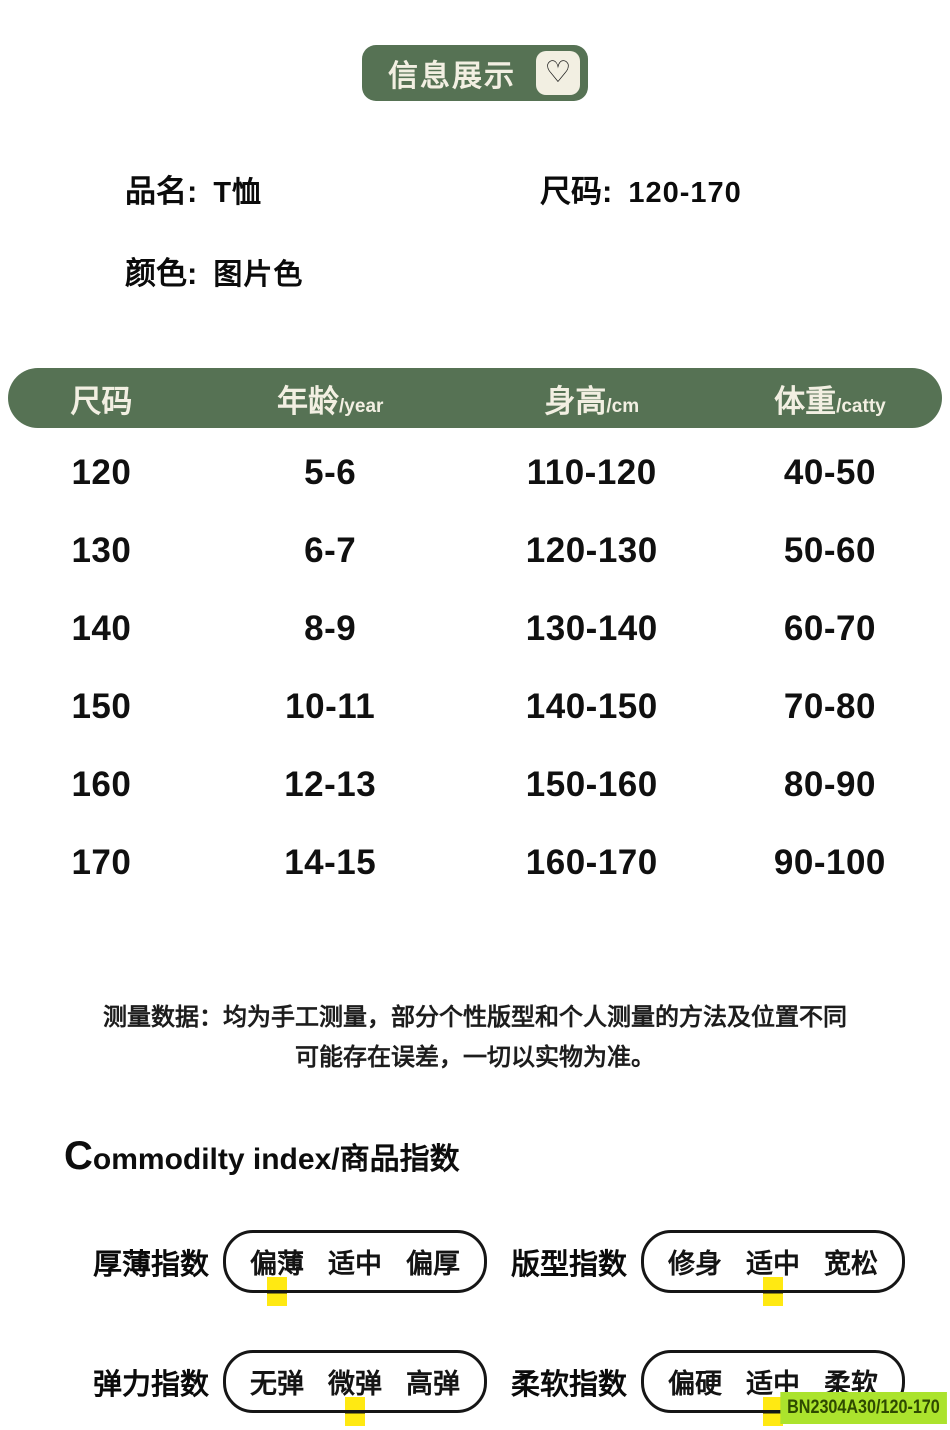 The image size is (950, 1430). What do you see at coordinates (277, 1384) in the screenshot?
I see `index-option: 无弹` at bounding box center [277, 1384].